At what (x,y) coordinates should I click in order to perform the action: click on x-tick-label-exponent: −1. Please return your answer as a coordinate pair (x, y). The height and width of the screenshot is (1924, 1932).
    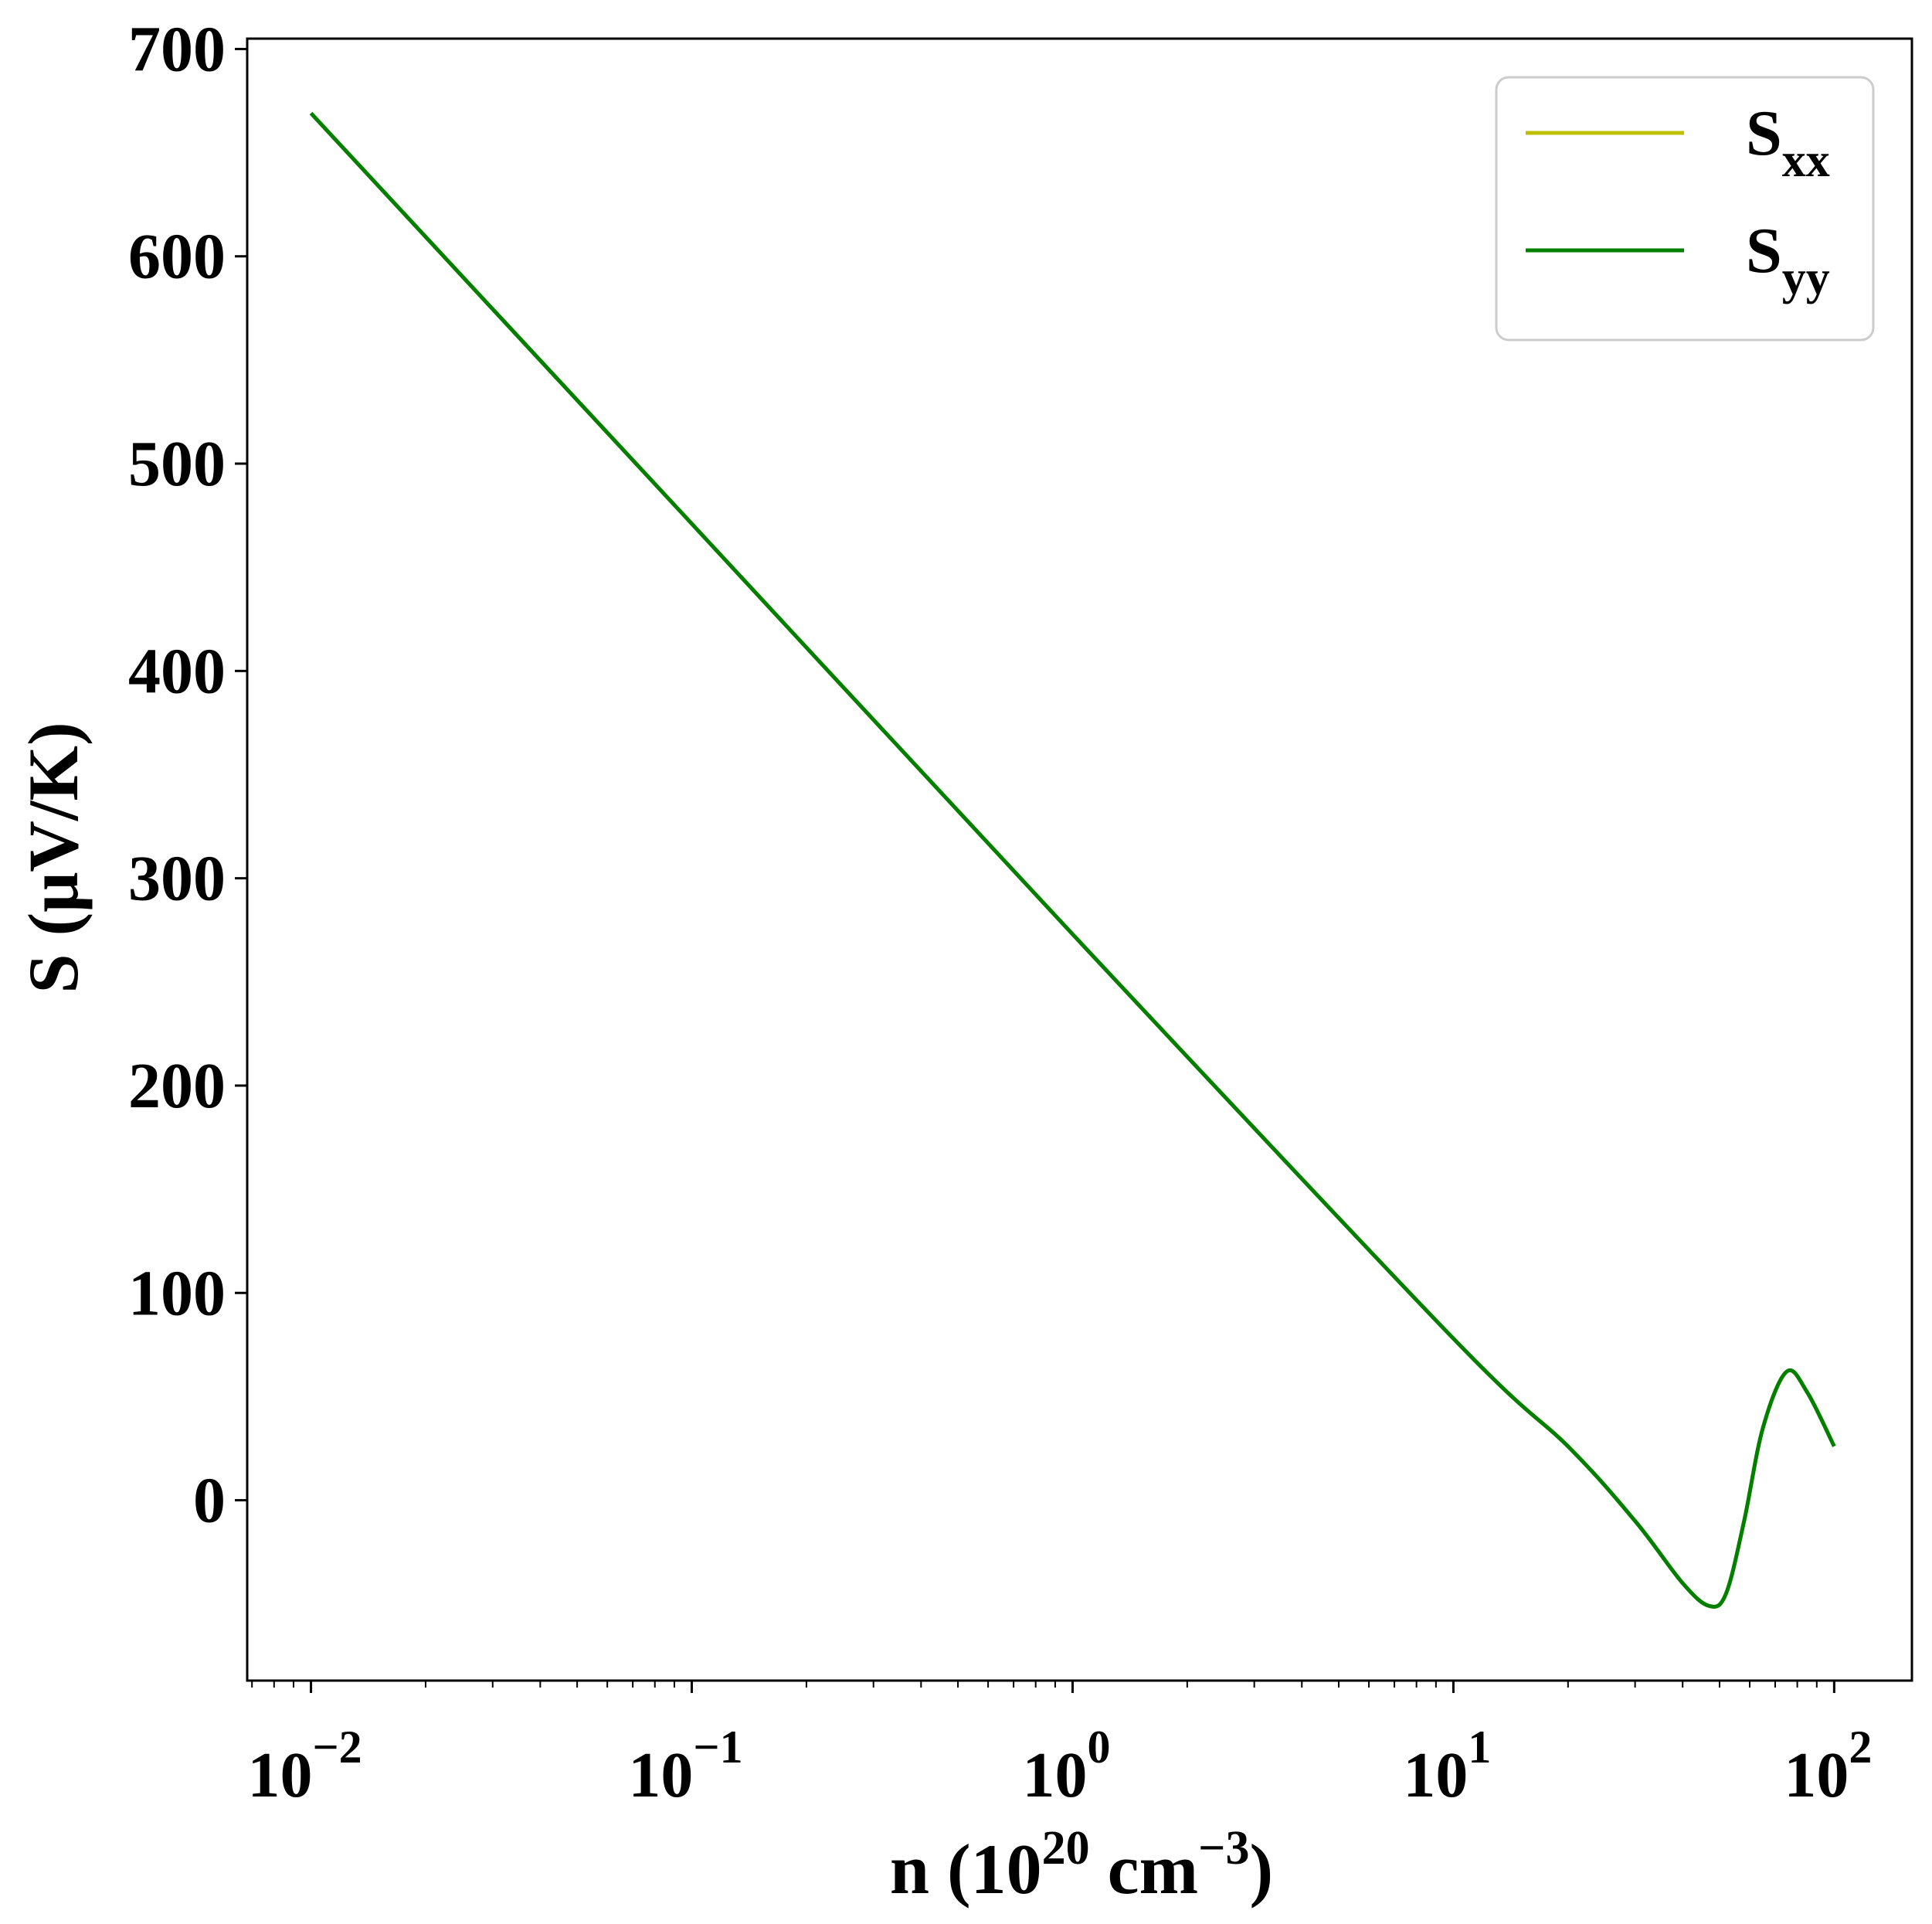
    Looking at the image, I should click on (718, 1747).